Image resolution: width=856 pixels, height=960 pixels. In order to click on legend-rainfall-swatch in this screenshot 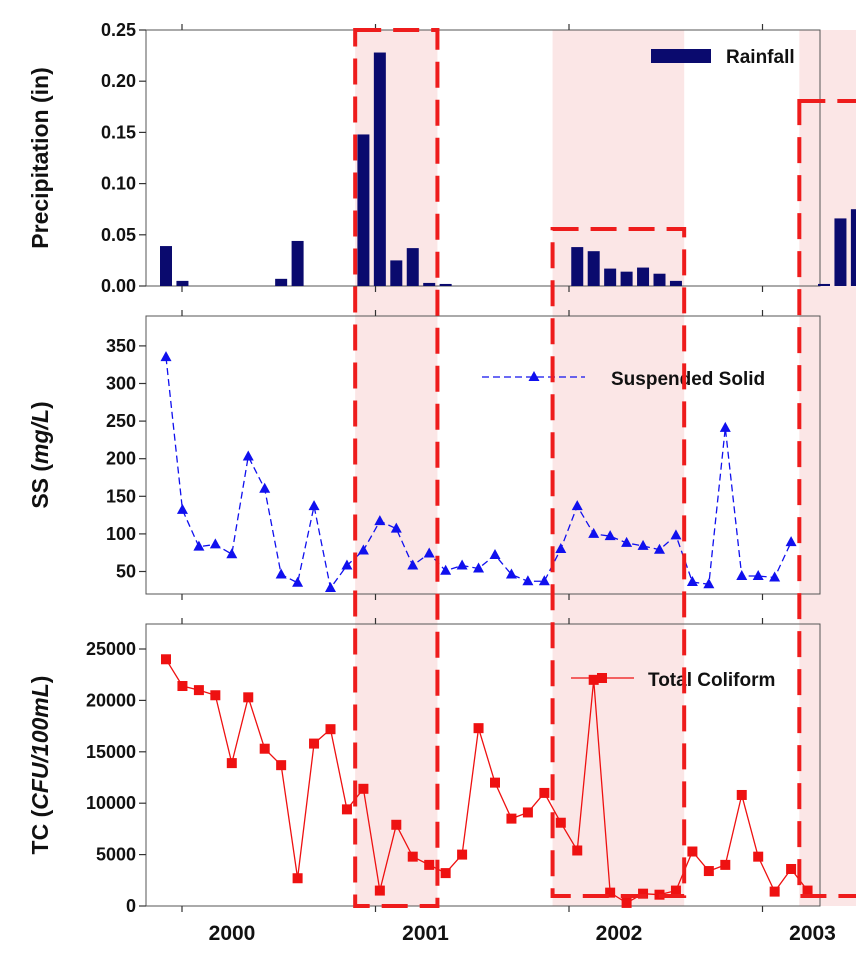, I will do `click(681, 56)`.